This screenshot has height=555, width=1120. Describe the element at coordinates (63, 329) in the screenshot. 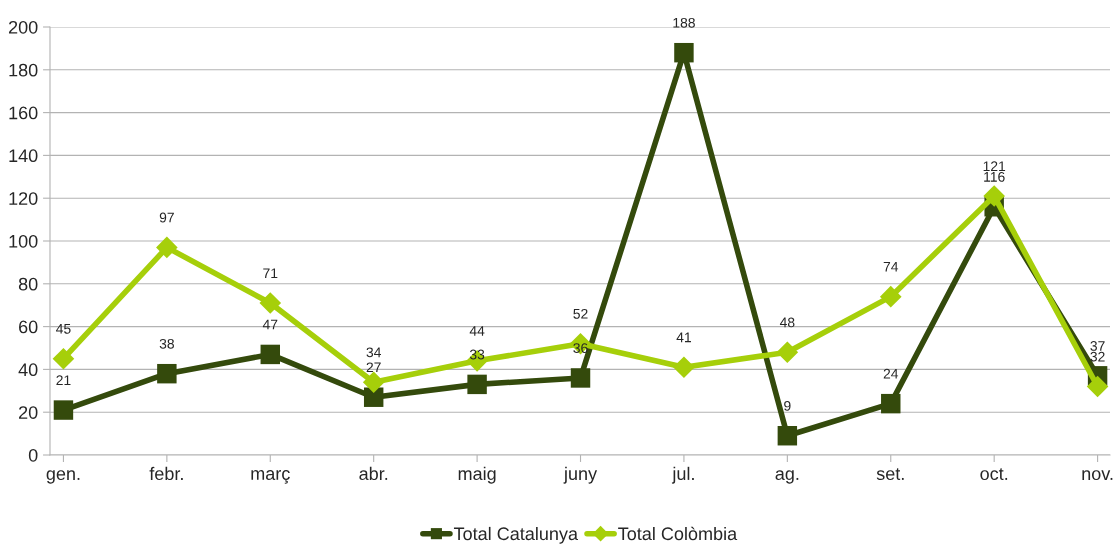

I see `data-label: 45` at that location.